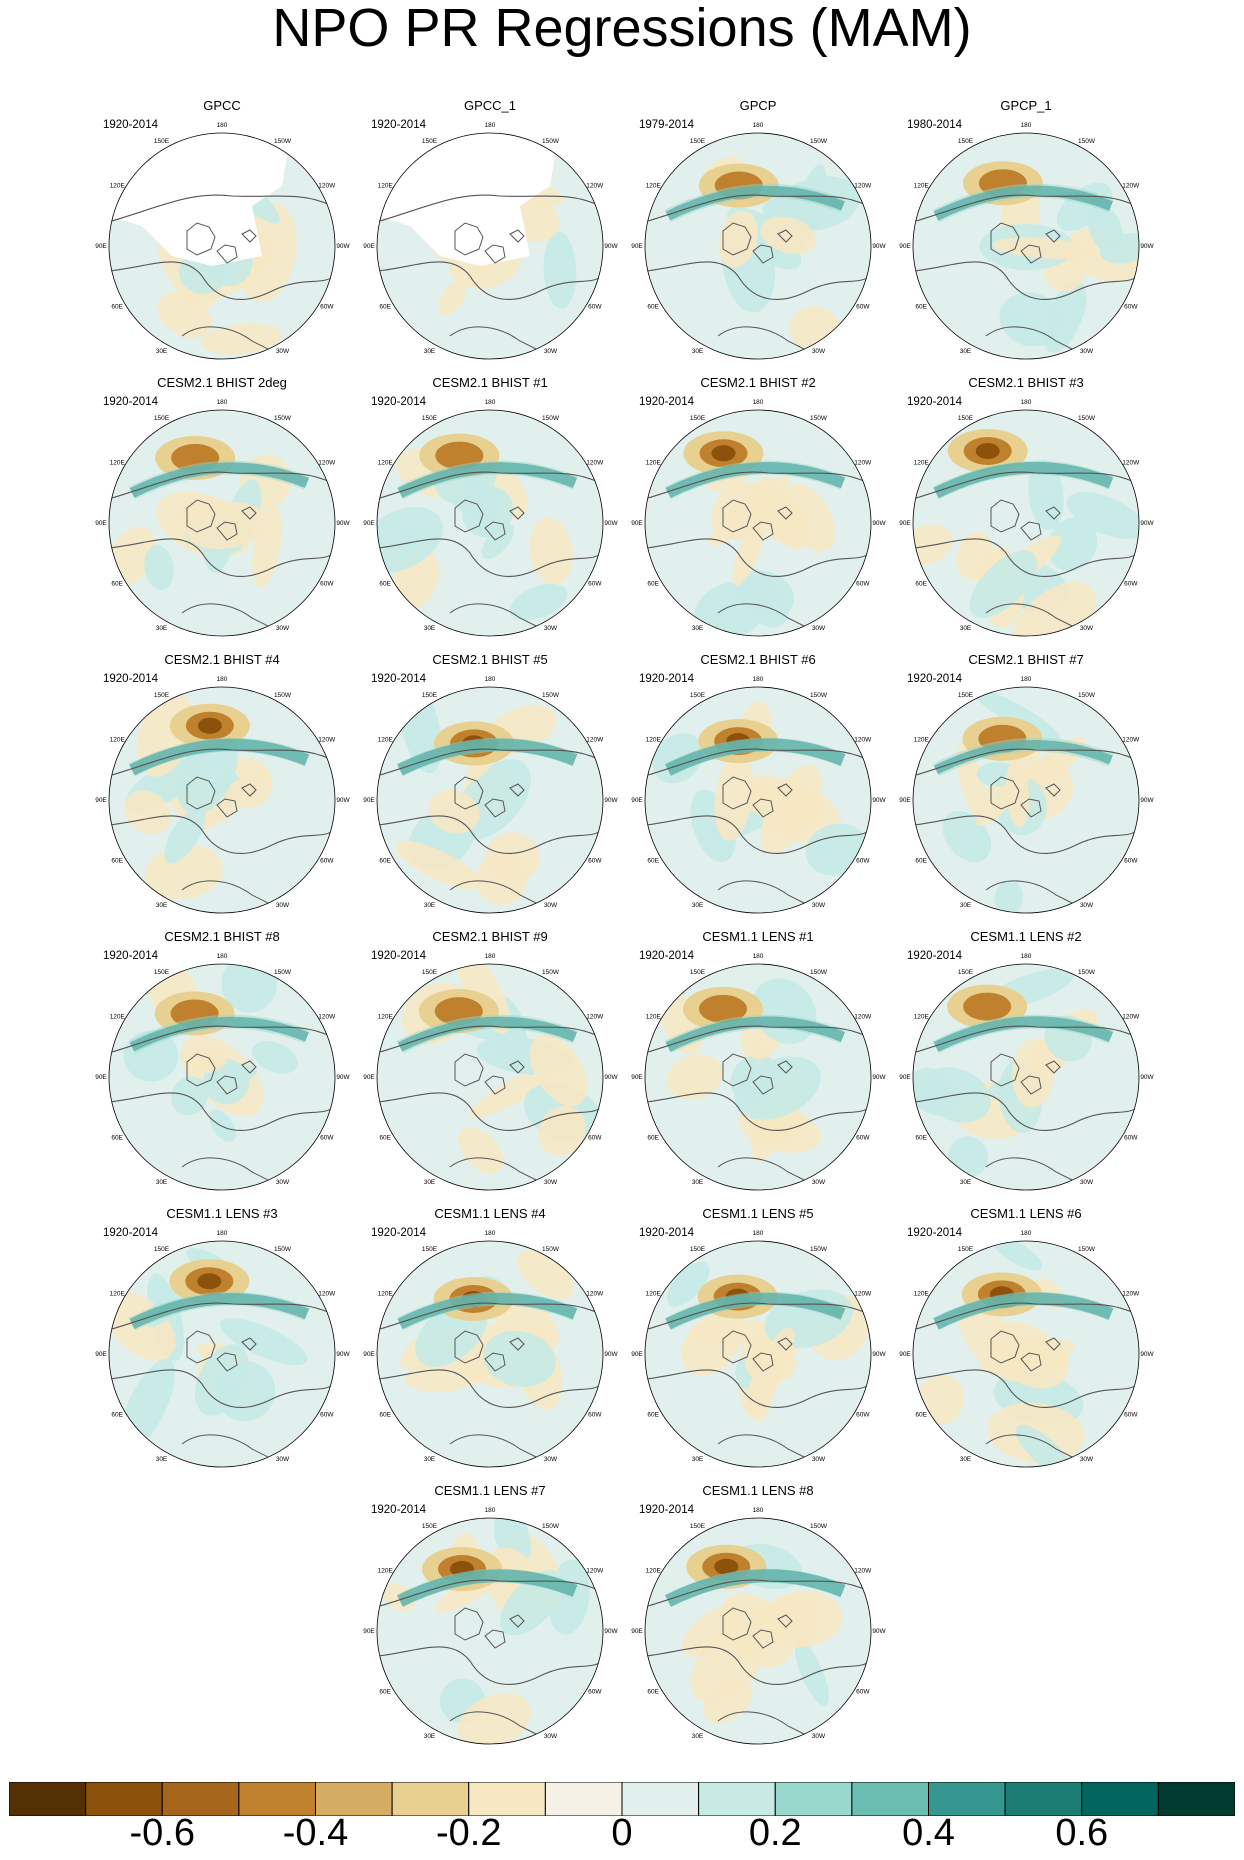 The height and width of the screenshot is (1860, 1244). What do you see at coordinates (315, 1833) in the screenshot?
I see `colorbar-tick-label: -0.4` at bounding box center [315, 1833].